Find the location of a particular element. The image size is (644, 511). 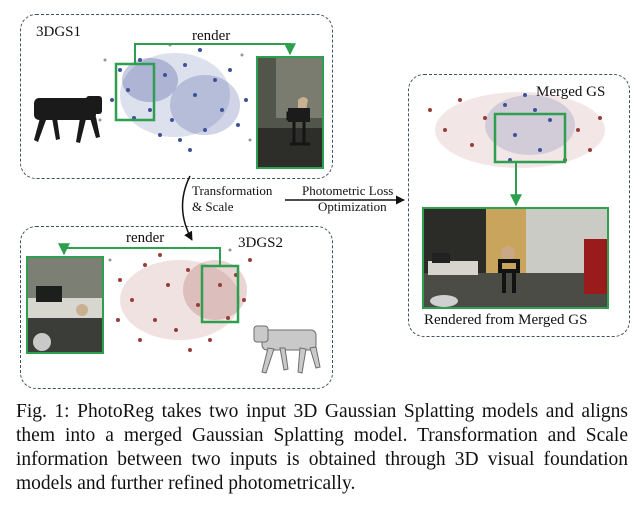

panel-3dgs2-title: 3DGS2 is located at coordinates (261, 243).